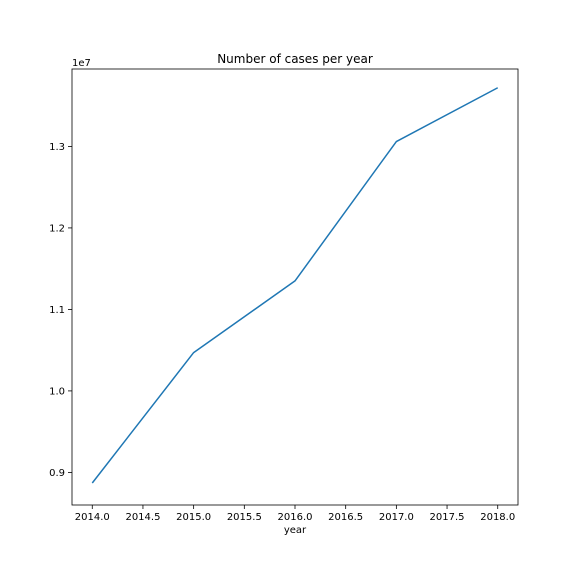 This screenshot has width=576, height=576. Describe the element at coordinates (295, 517) in the screenshot. I see `x-tick-label: 2016.0` at that location.